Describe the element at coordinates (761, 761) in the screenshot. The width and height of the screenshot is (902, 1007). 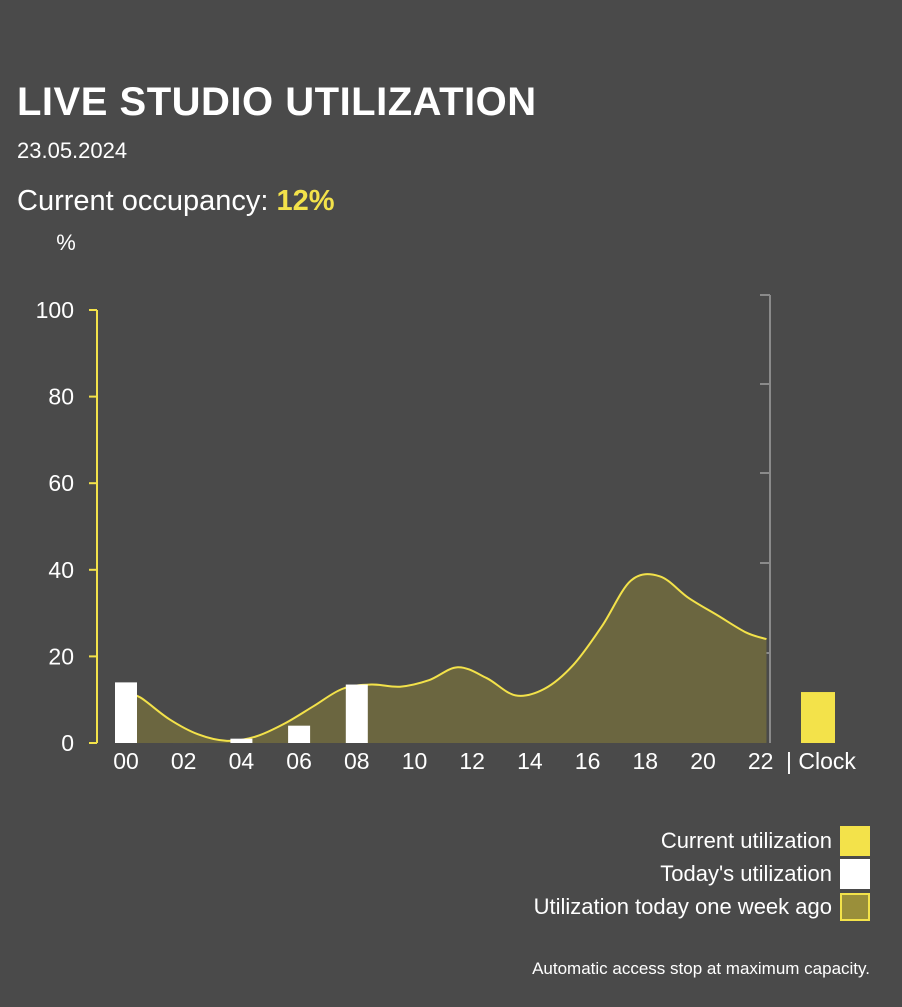
I see `x-tick-label: 22` at that location.